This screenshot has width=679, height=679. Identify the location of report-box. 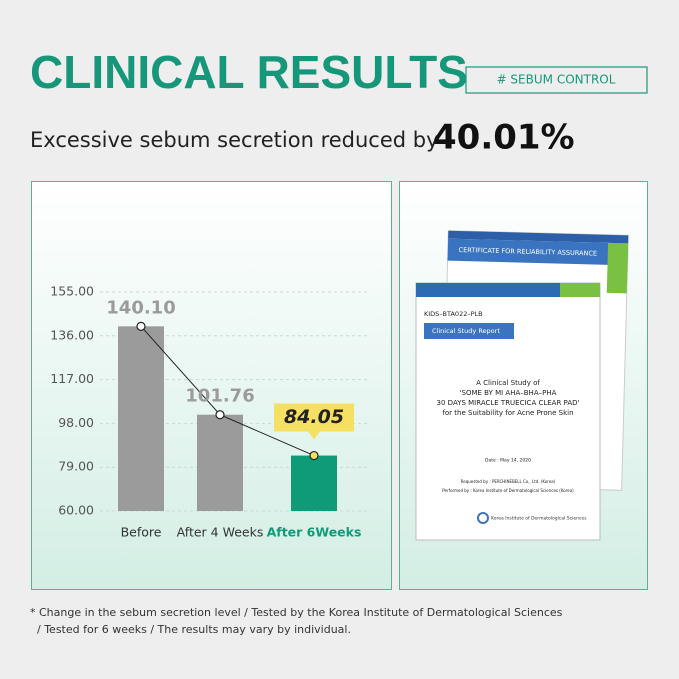
(469, 331).